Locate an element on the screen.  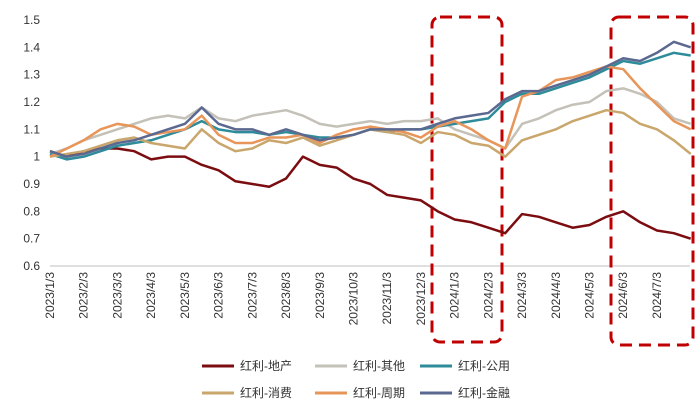
x-tick-label: 2023/6/3 is located at coordinates (219, 295).